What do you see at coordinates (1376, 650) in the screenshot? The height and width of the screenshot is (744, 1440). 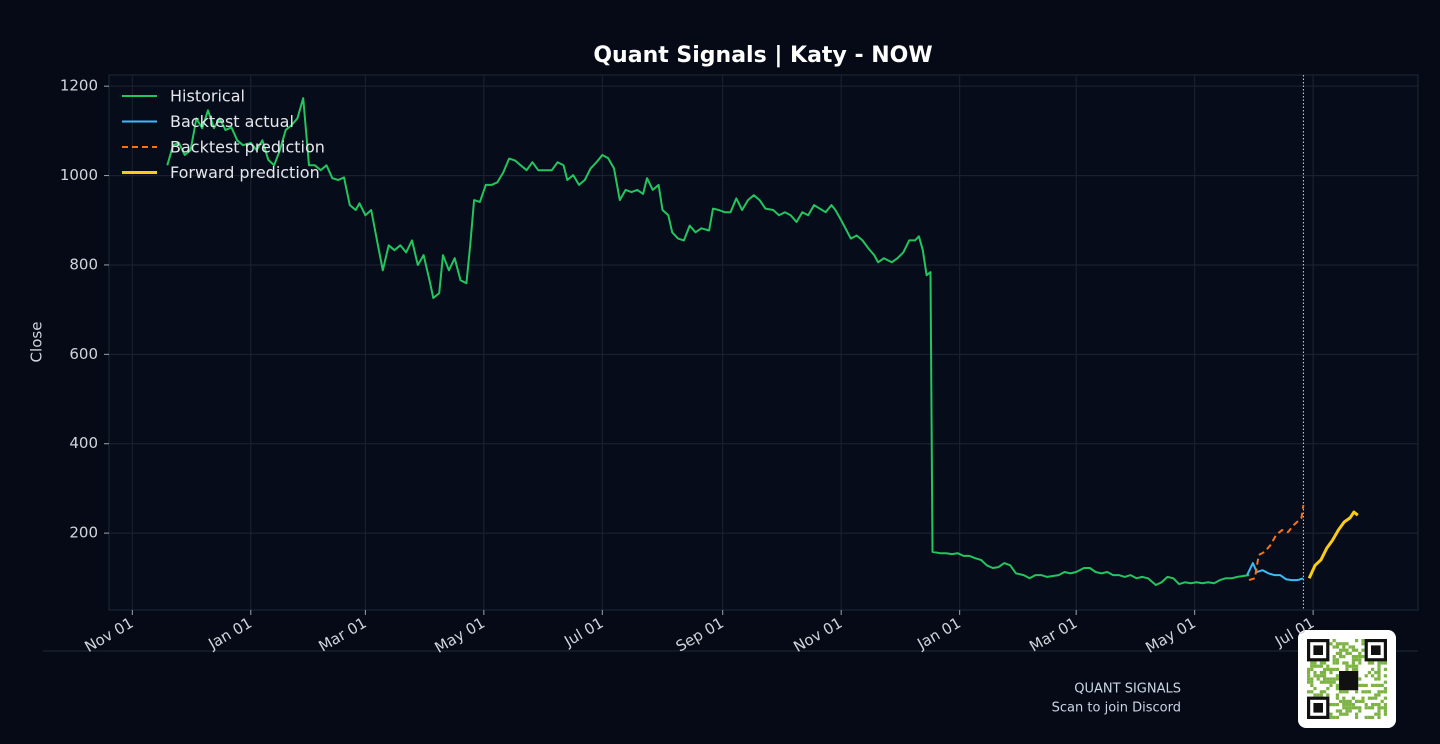 I see `qr-finder` at bounding box center [1376, 650].